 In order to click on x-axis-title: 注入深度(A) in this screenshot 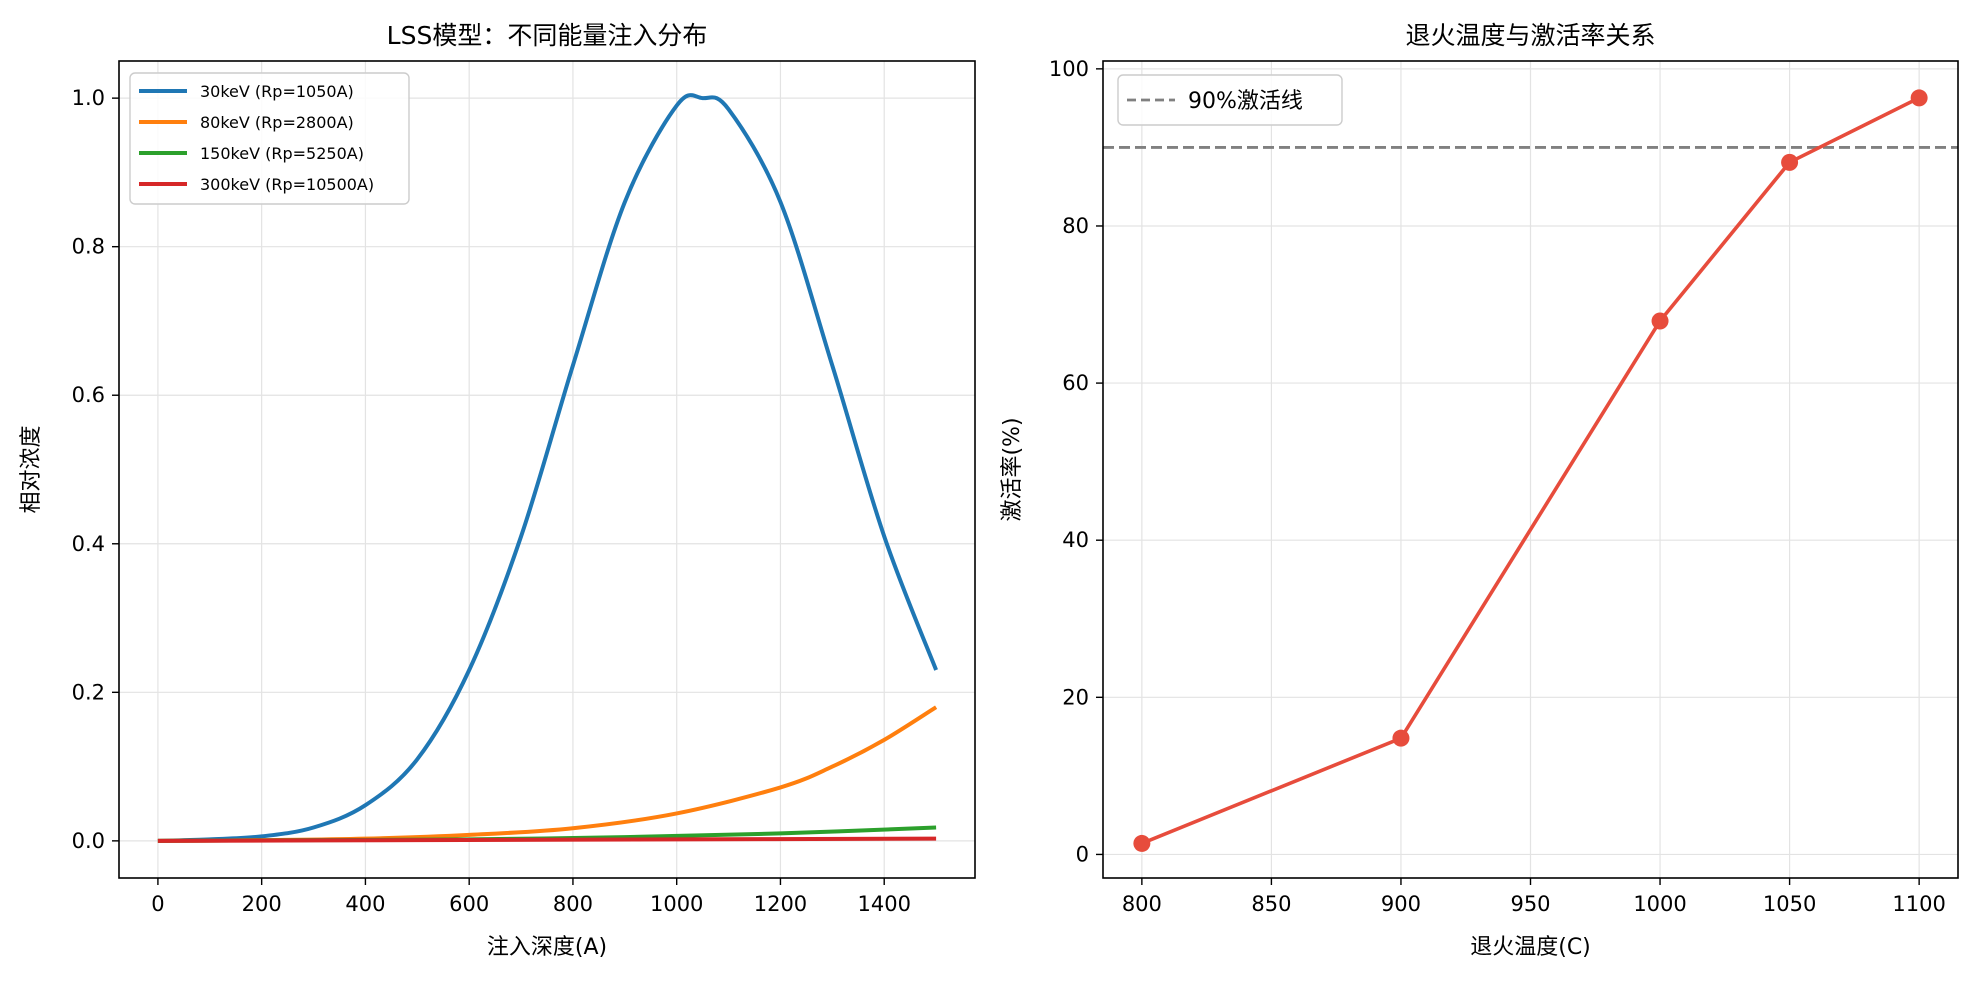, I will do `click(547, 947)`.